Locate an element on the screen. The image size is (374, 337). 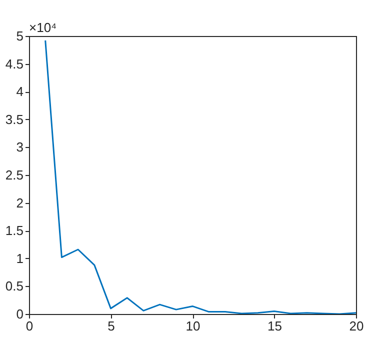
y-tick-label: 1.5 is located at coordinates (14, 230).